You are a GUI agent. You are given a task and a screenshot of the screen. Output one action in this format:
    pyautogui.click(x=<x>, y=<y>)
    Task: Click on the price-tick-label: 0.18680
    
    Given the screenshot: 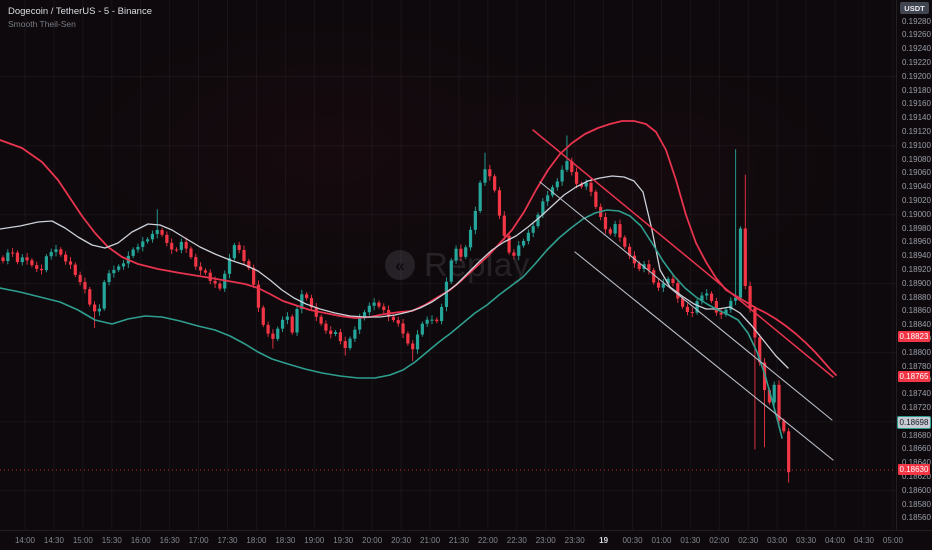 What is the action you would take?
    pyautogui.click(x=916, y=435)
    